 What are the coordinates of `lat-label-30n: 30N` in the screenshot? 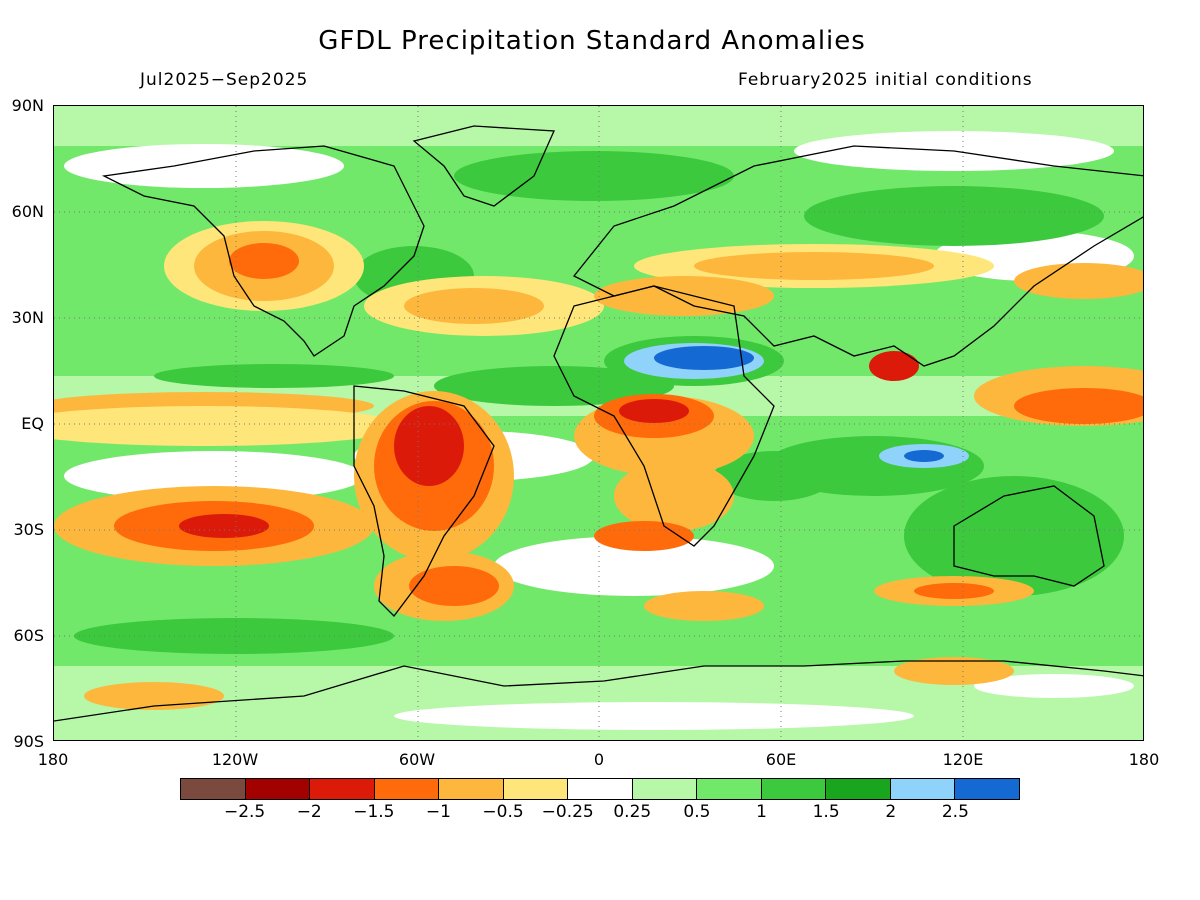 It's located at (27, 317).